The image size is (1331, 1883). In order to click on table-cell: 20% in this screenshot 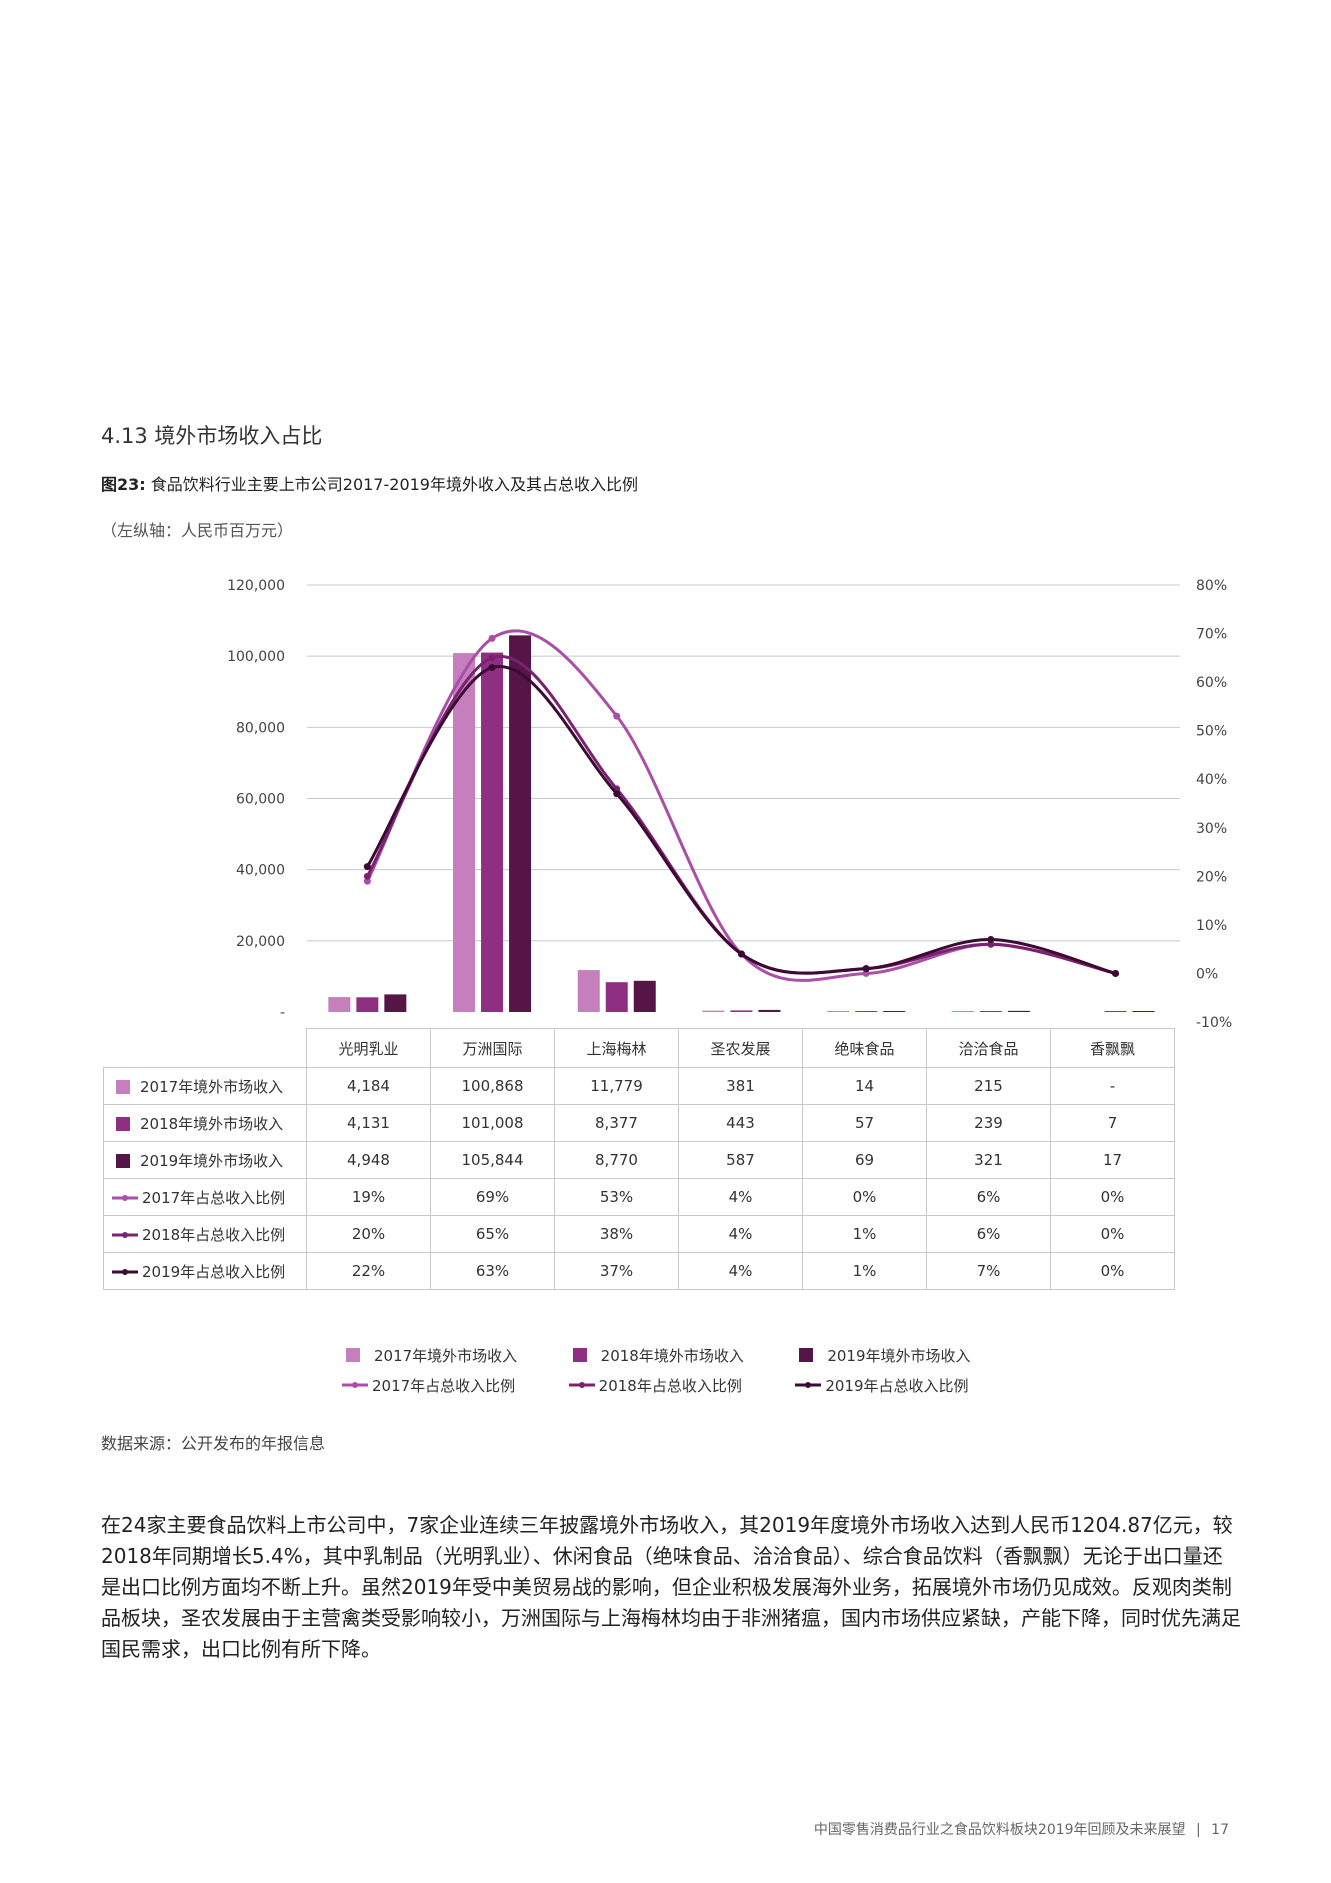, I will do `click(368, 1234)`.